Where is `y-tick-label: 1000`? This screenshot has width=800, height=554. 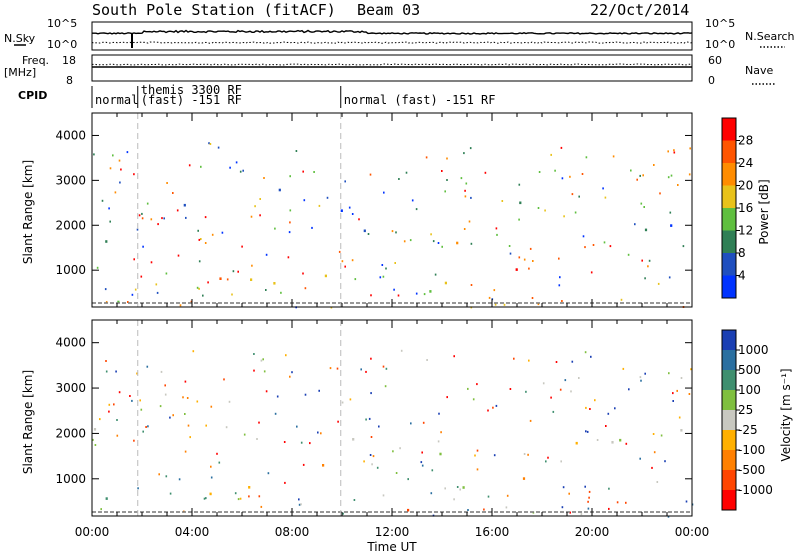 y-tick-label: 1000 is located at coordinates (70, 270).